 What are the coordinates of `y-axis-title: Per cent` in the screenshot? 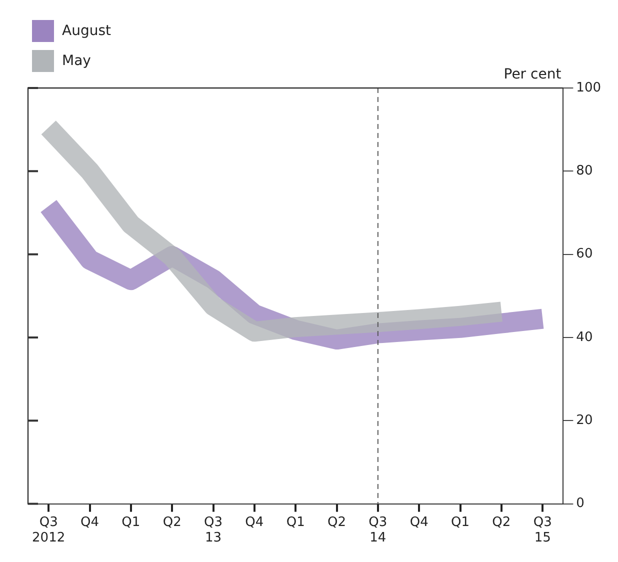 It's located at (533, 74).